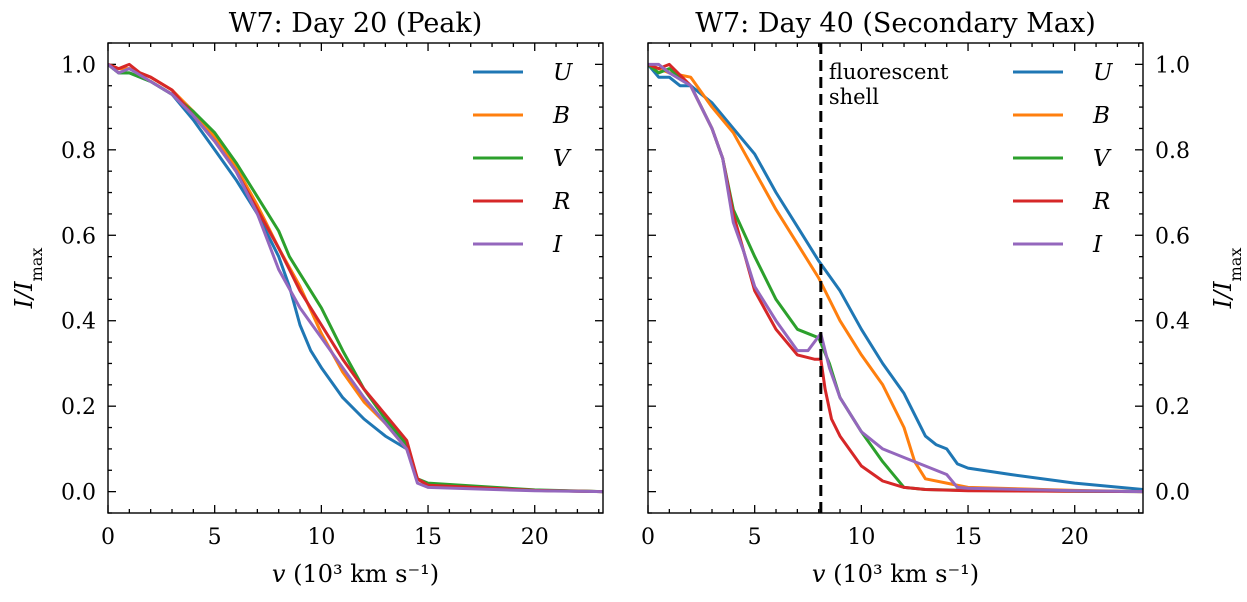 Image resolution: width=1247 pixels, height=602 pixels. What do you see at coordinates (356, 23) in the screenshot?
I see `chart-title: W7: Day 20 (Peak)` at bounding box center [356, 23].